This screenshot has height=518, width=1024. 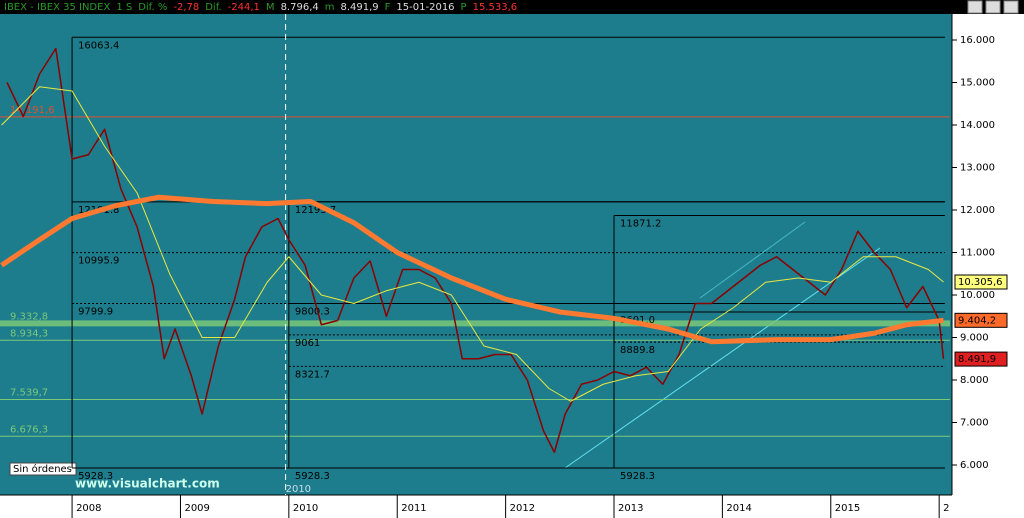 What do you see at coordinates (98, 45) in the screenshot?
I see `level-value: 16063.4` at bounding box center [98, 45].